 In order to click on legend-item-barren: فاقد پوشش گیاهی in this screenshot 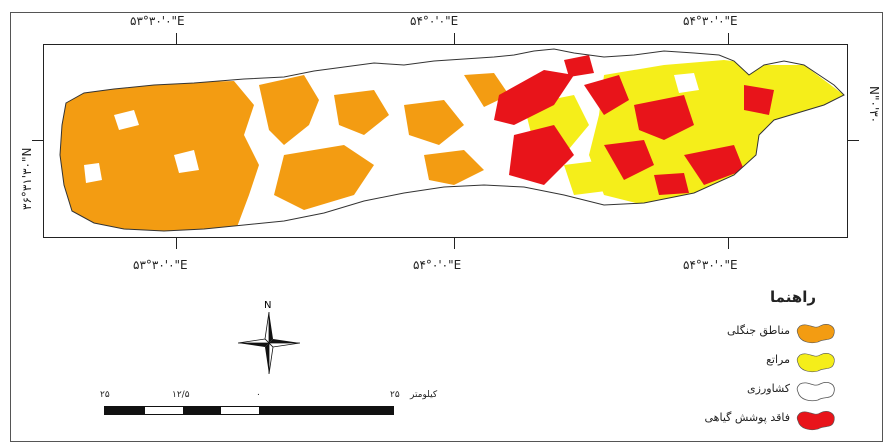, I will do `click(740, 420)`.